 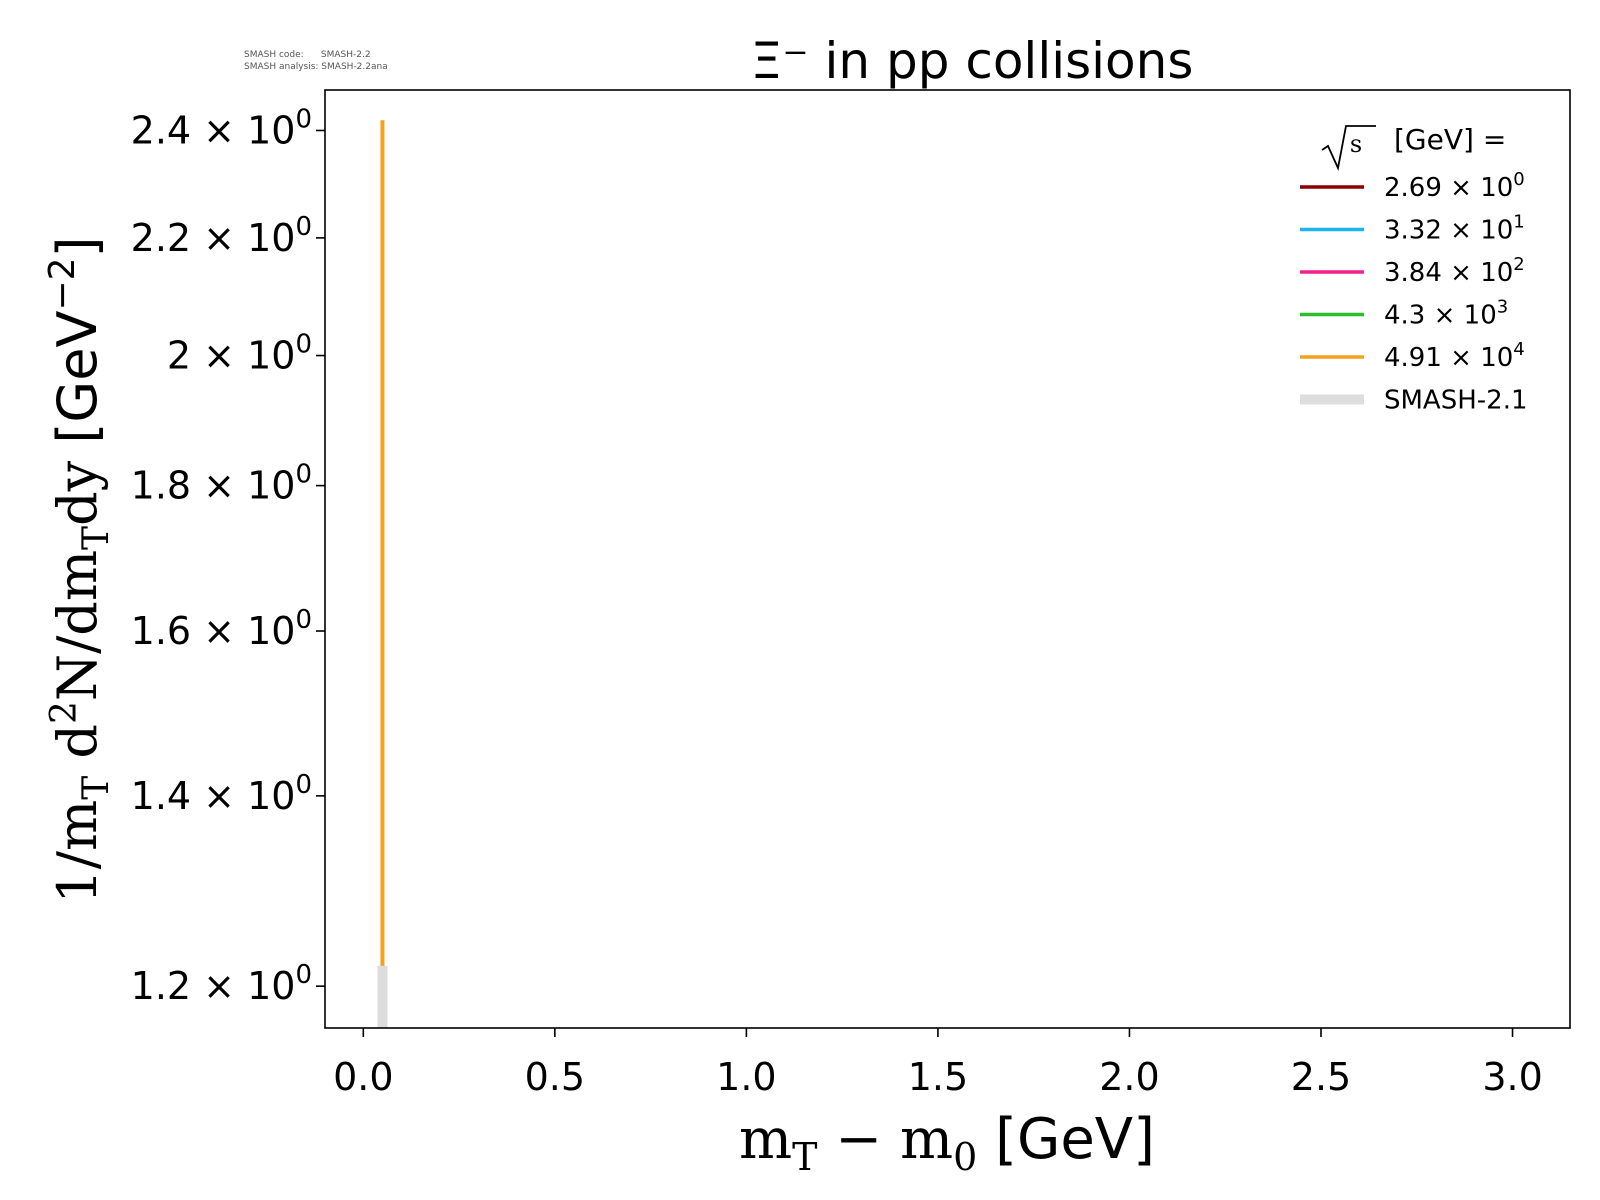 I want to click on x-axis-label: mT − m0 [GeV], so click(x=947, y=1143).